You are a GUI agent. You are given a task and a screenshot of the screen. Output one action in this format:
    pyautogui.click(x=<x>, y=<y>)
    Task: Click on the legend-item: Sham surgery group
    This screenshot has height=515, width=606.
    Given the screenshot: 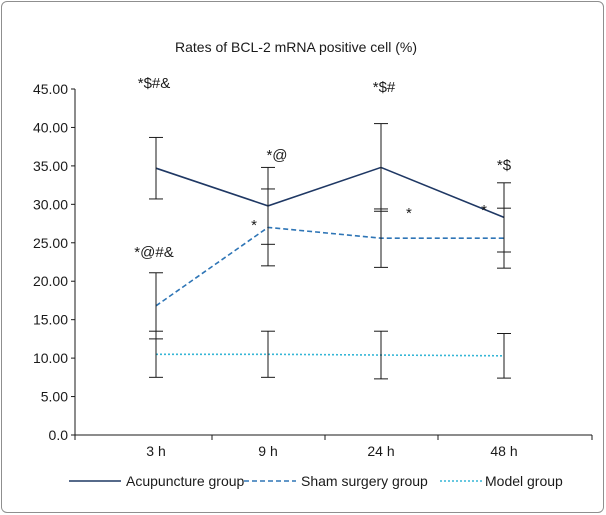 What is the action you would take?
    pyautogui.click(x=336, y=481)
    